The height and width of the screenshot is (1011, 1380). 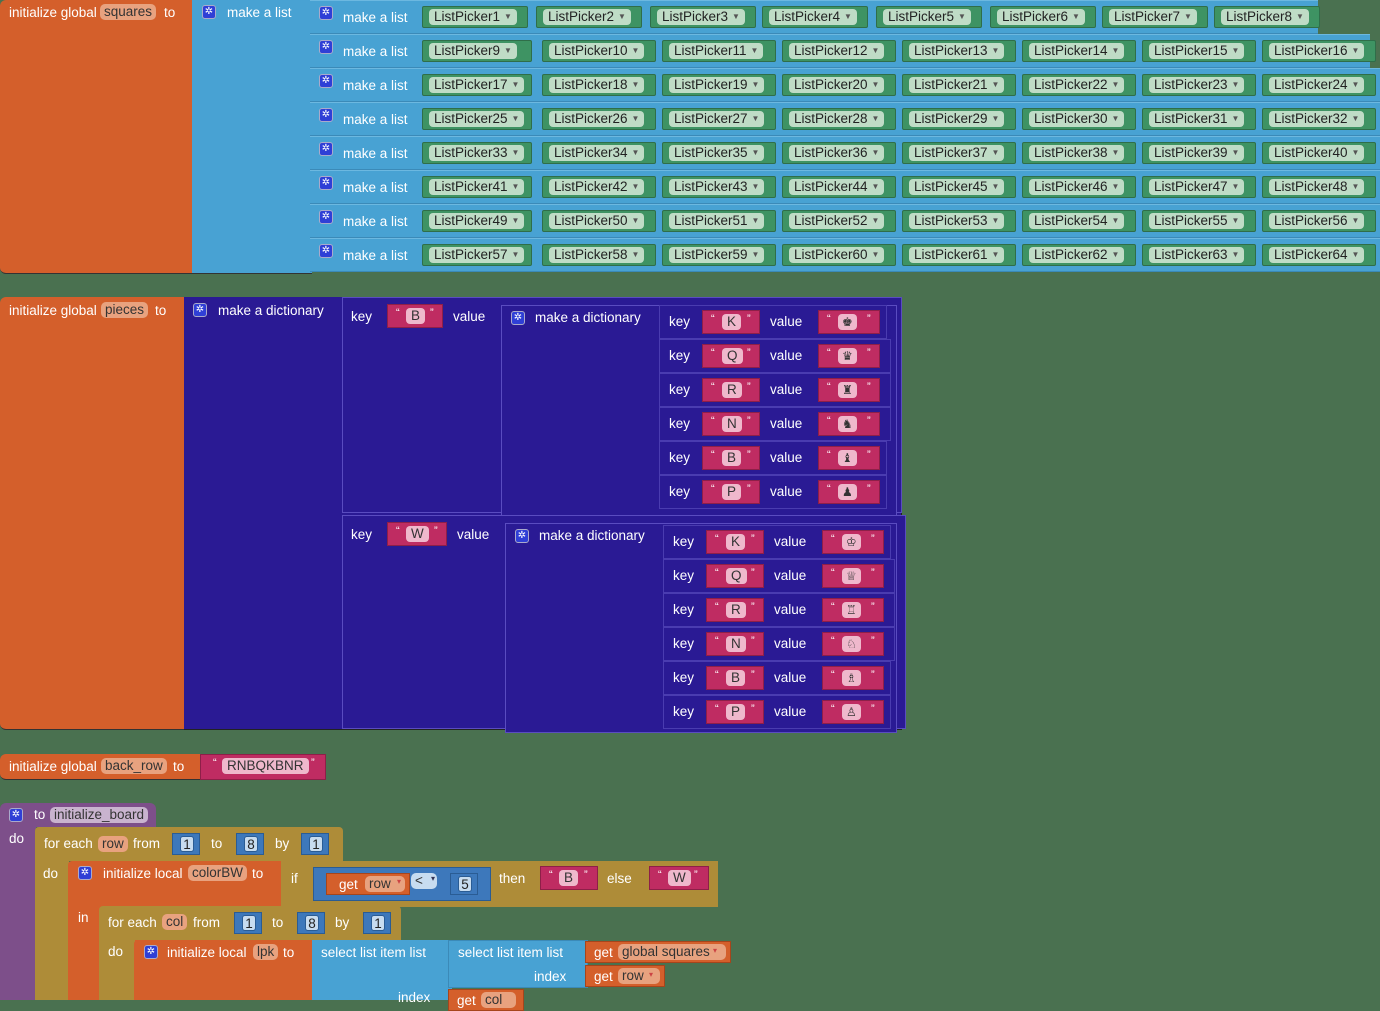 What do you see at coordinates (599, 51) in the screenshot?
I see `listpicker-block: ListPicker10 ▼` at bounding box center [599, 51].